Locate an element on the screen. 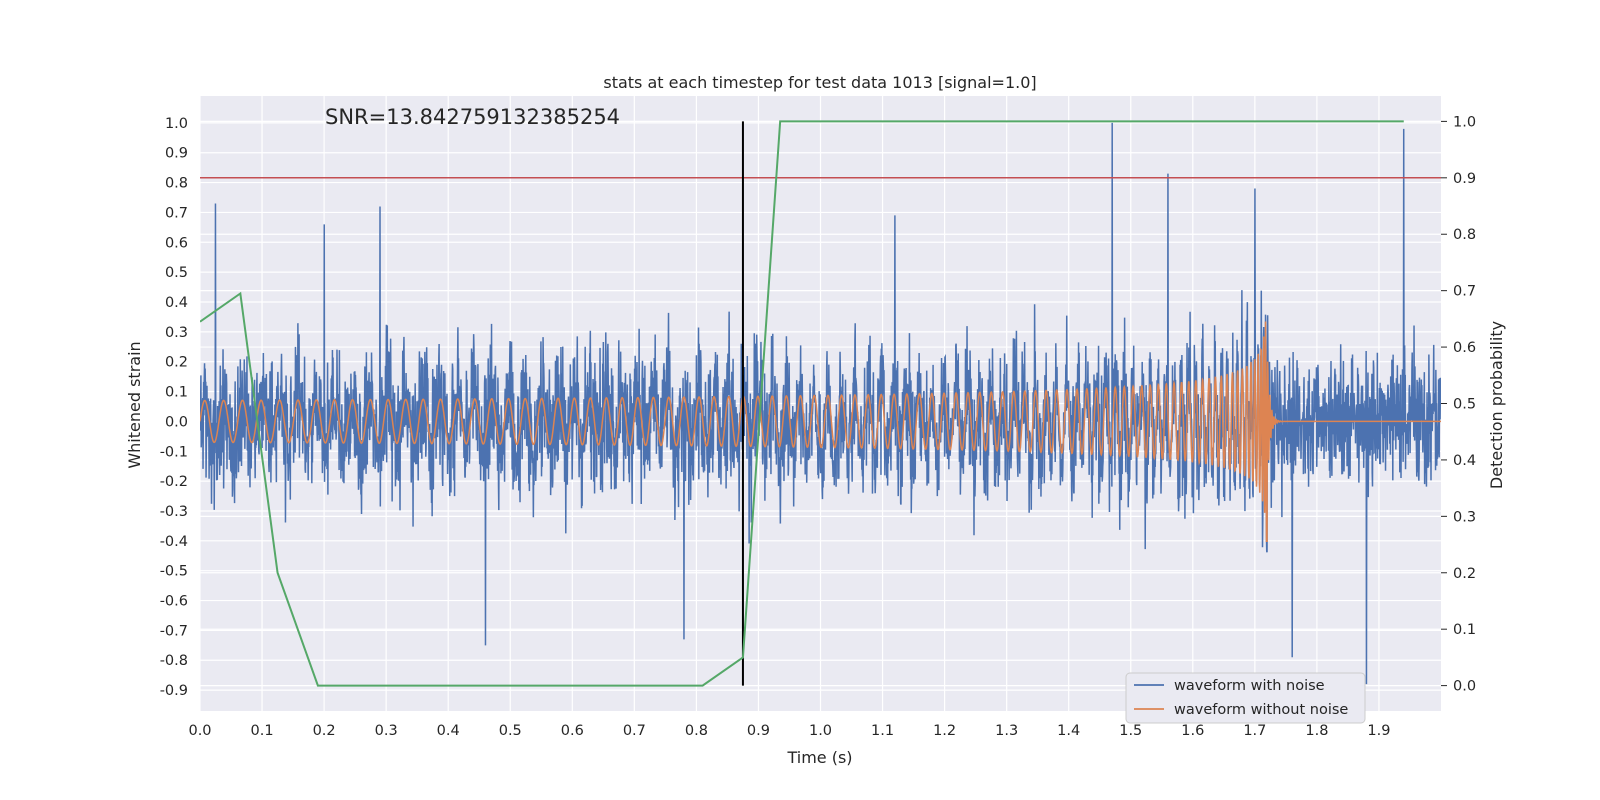  x-tick-label: 1.4 is located at coordinates (1068, 731).